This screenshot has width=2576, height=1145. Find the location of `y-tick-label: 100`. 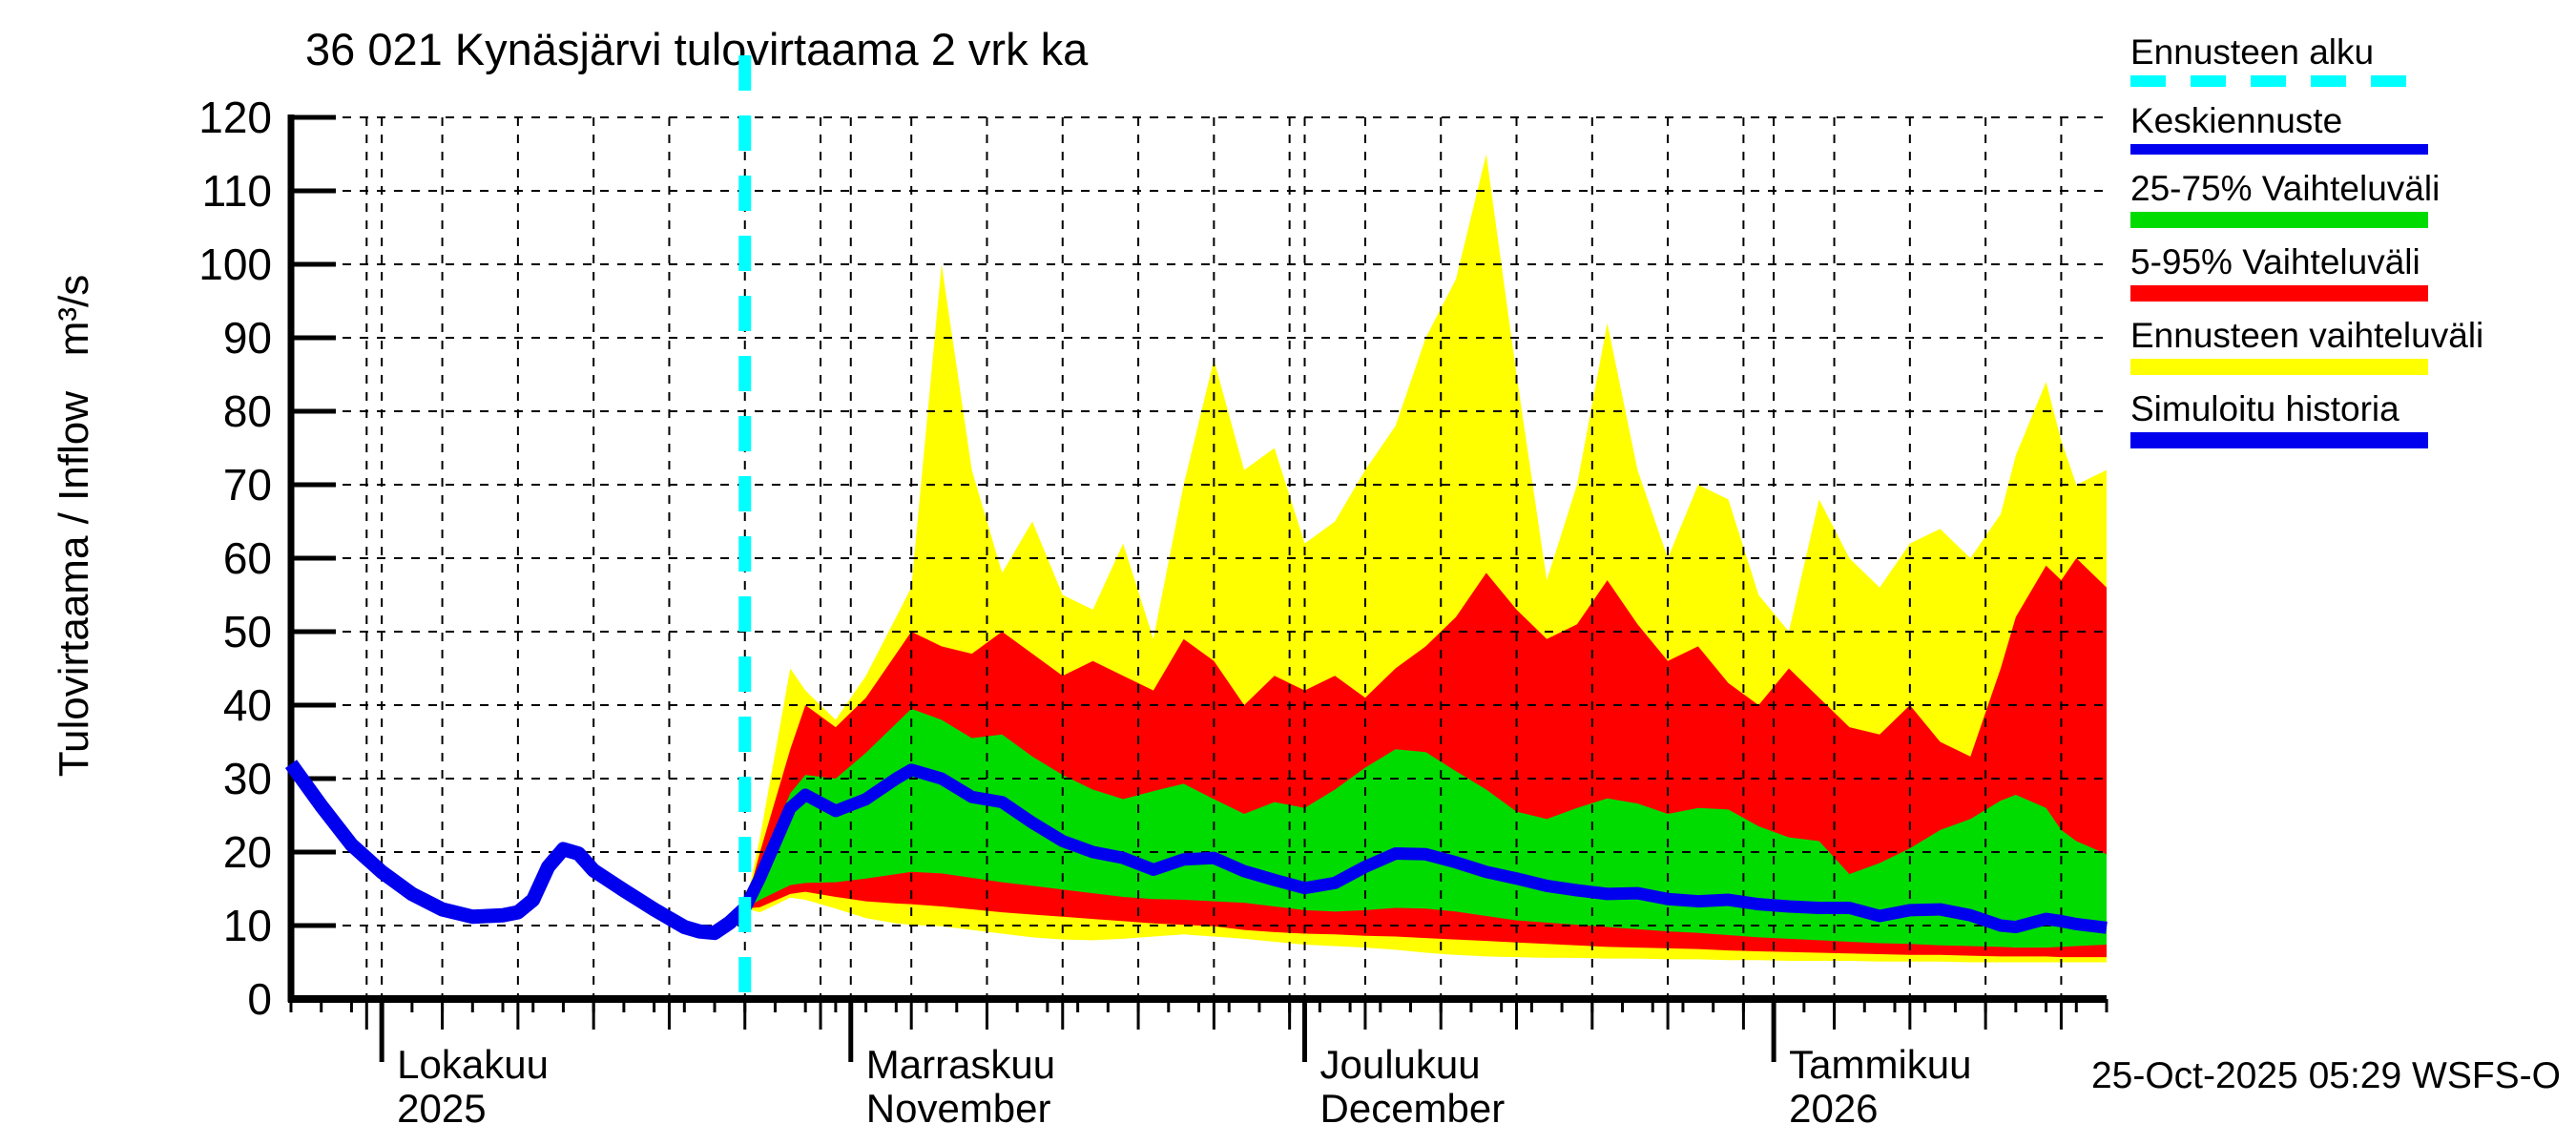

y-tick-label: 100 is located at coordinates (235, 264).